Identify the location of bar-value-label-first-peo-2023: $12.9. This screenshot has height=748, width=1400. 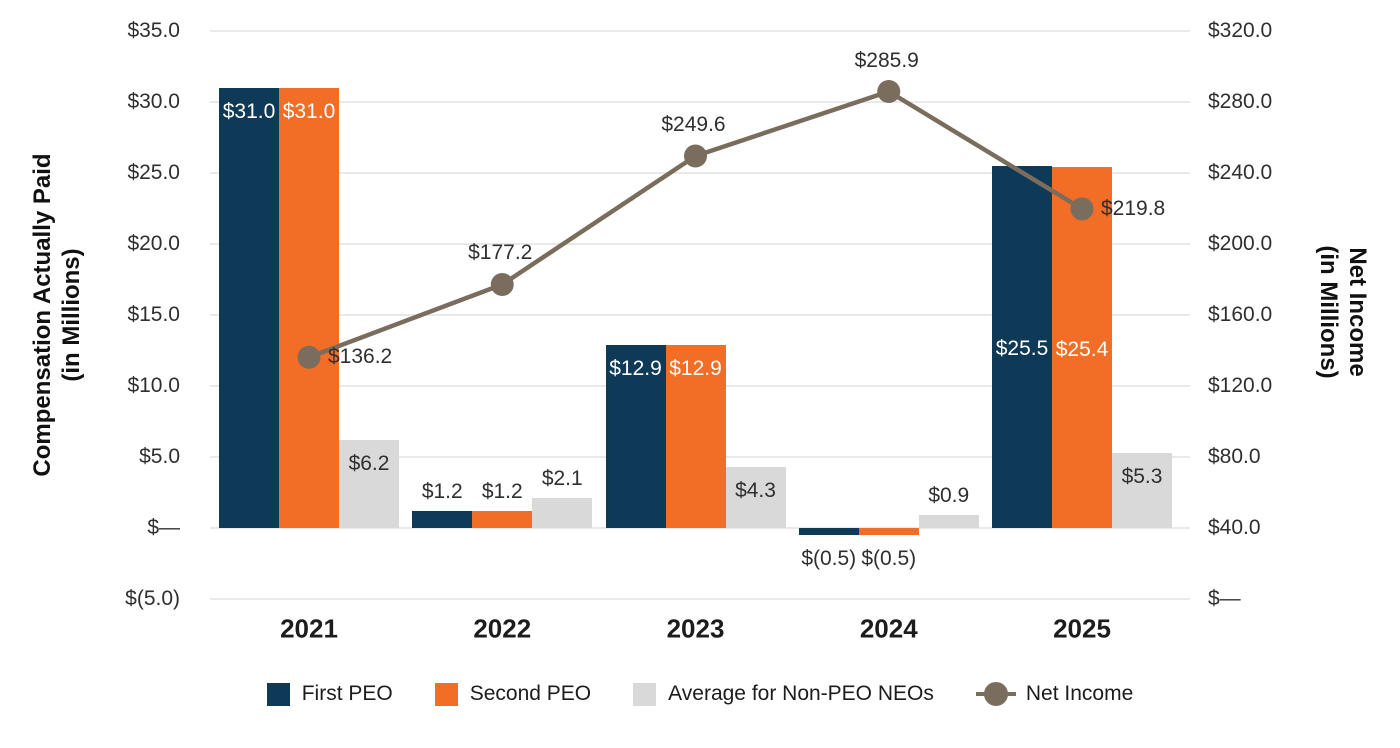
(635, 368).